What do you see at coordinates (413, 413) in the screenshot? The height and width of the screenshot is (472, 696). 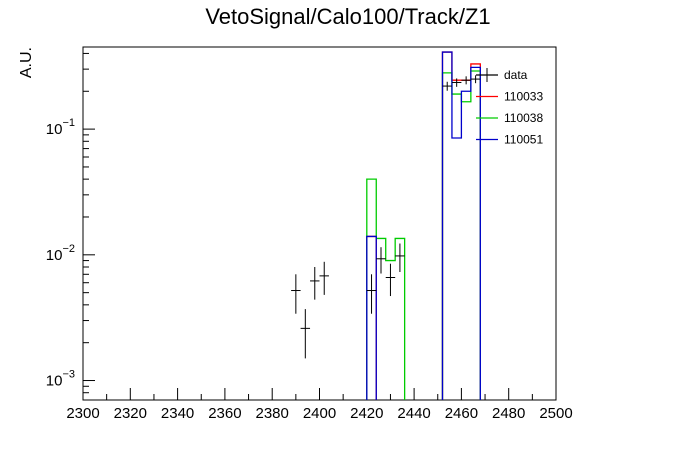 I see `x-tick-label: 2440` at bounding box center [413, 413].